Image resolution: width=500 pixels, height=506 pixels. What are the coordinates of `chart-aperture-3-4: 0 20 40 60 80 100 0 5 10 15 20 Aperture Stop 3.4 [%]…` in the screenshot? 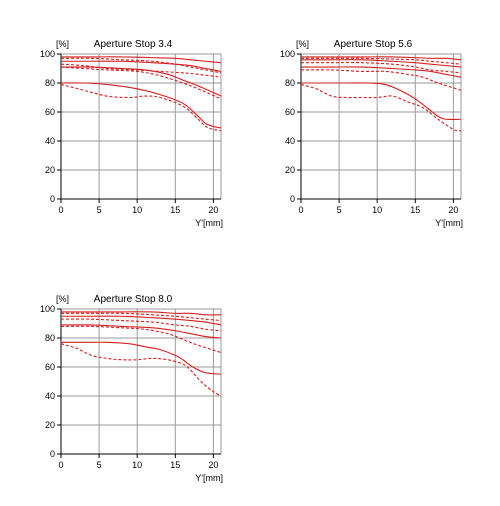 It's located at (131, 133).